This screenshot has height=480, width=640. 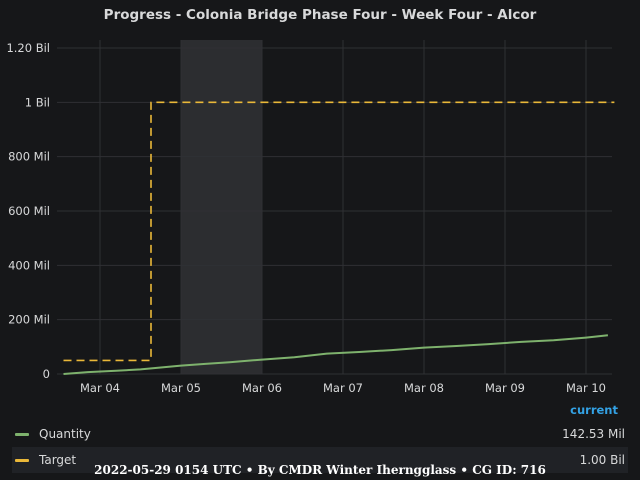 What do you see at coordinates (221, 207) in the screenshot?
I see `highlight-band` at bounding box center [221, 207].